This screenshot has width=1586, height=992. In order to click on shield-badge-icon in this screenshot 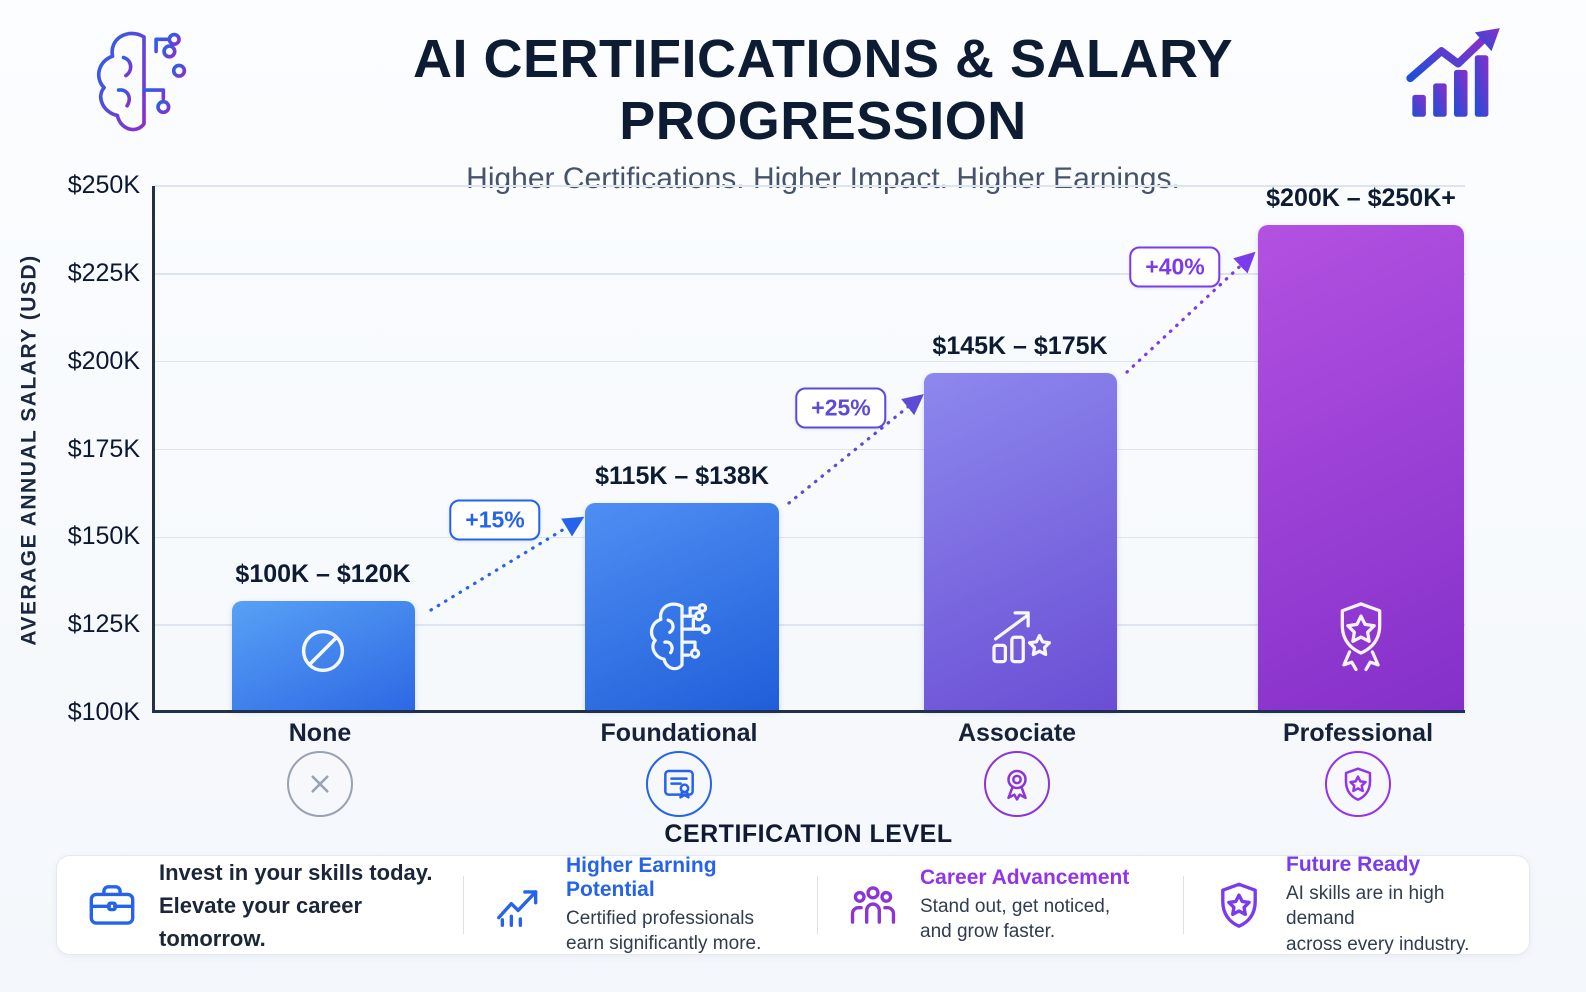, I will do `click(1361, 636)`.